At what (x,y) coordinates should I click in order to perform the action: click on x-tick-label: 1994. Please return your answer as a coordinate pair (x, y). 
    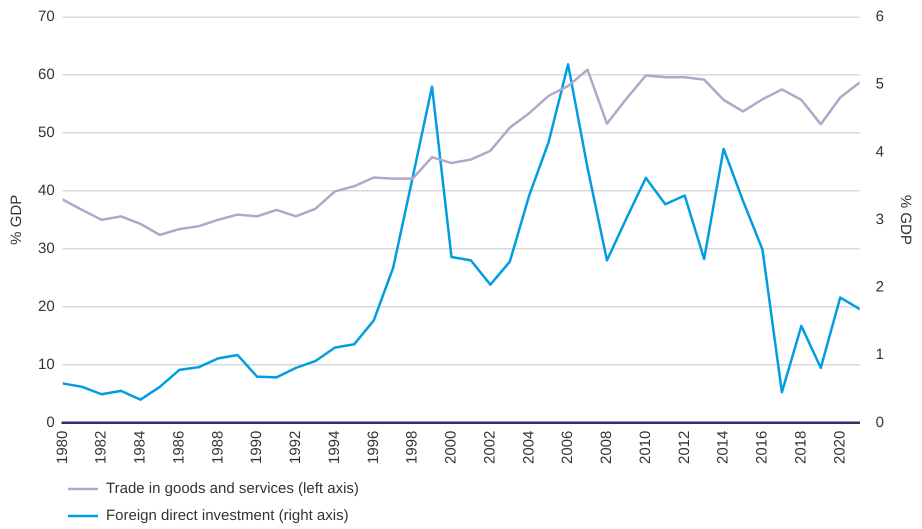
    Looking at the image, I should click on (334, 447).